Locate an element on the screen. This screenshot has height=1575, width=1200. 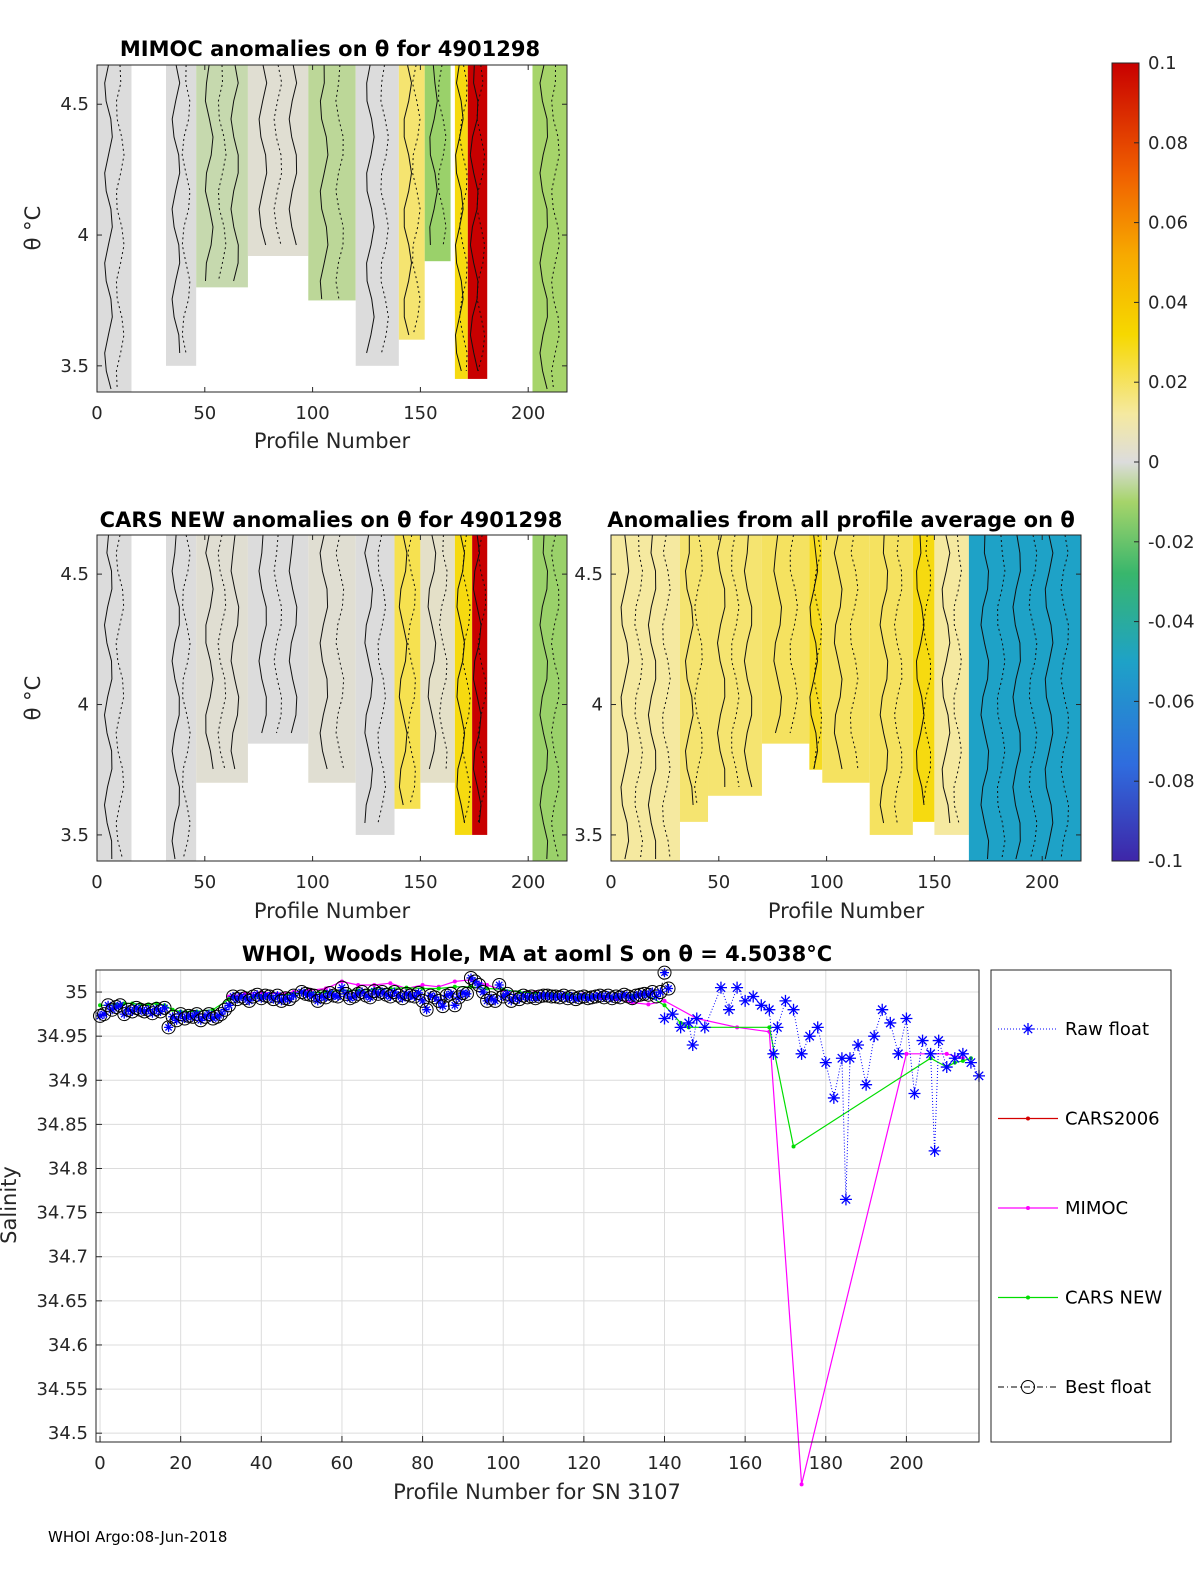
legend-item-mimoc: MIMOC is located at coordinates (1063, 1208).